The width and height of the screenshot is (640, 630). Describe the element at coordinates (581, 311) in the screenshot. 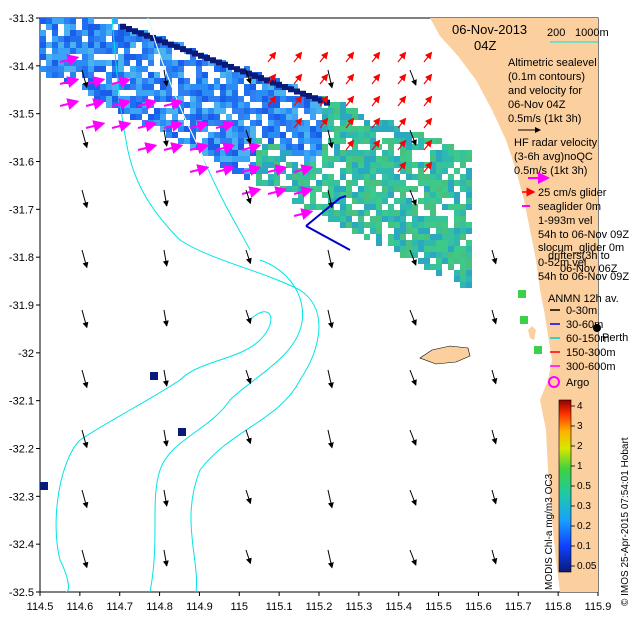

I see `anmn-label: 0-30m` at that location.